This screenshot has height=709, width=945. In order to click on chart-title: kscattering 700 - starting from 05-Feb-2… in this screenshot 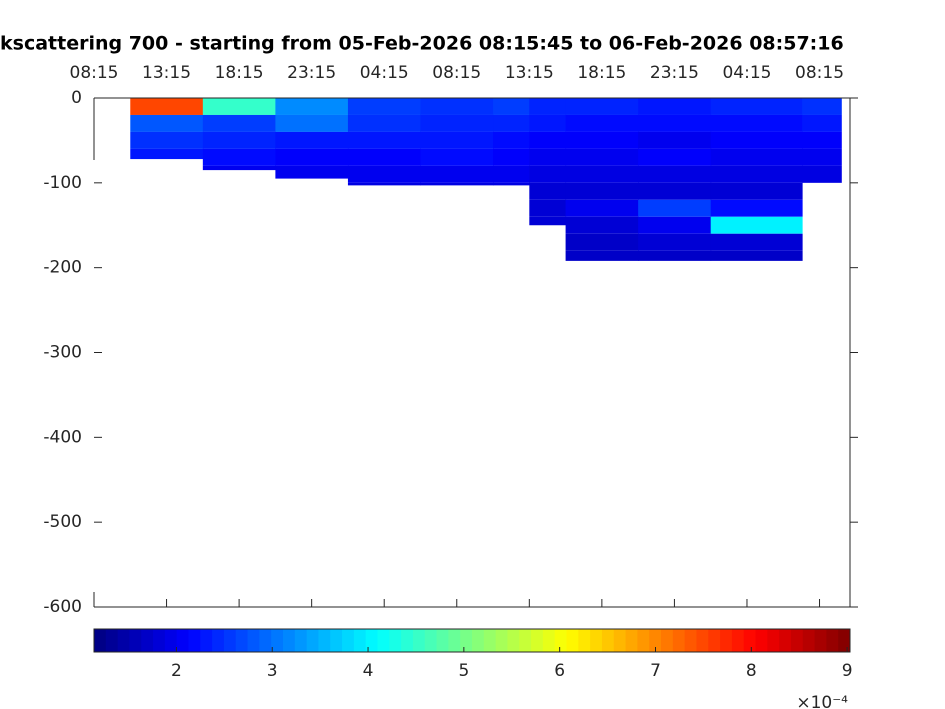, I will do `click(422, 44)`.